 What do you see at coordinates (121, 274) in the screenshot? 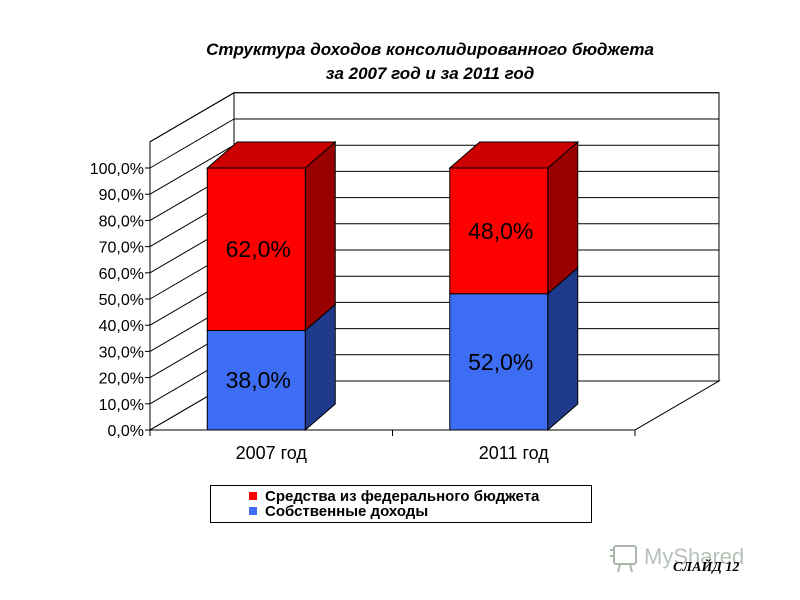
I see `y-tick-label: 60,0%` at bounding box center [121, 274].